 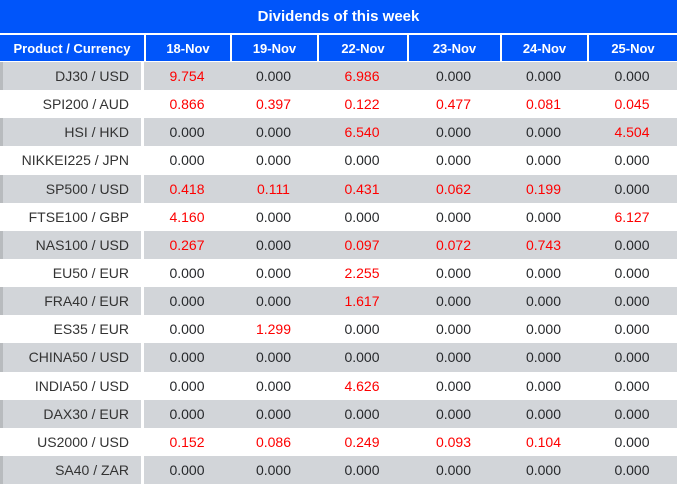 I want to click on dividend-value-cell: 0.152, so click(x=187, y=441).